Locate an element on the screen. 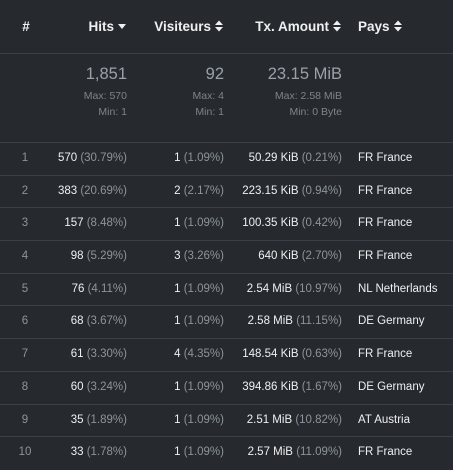 The height and width of the screenshot is (470, 453). row-tx-percent: (1.67%) is located at coordinates (321, 386).